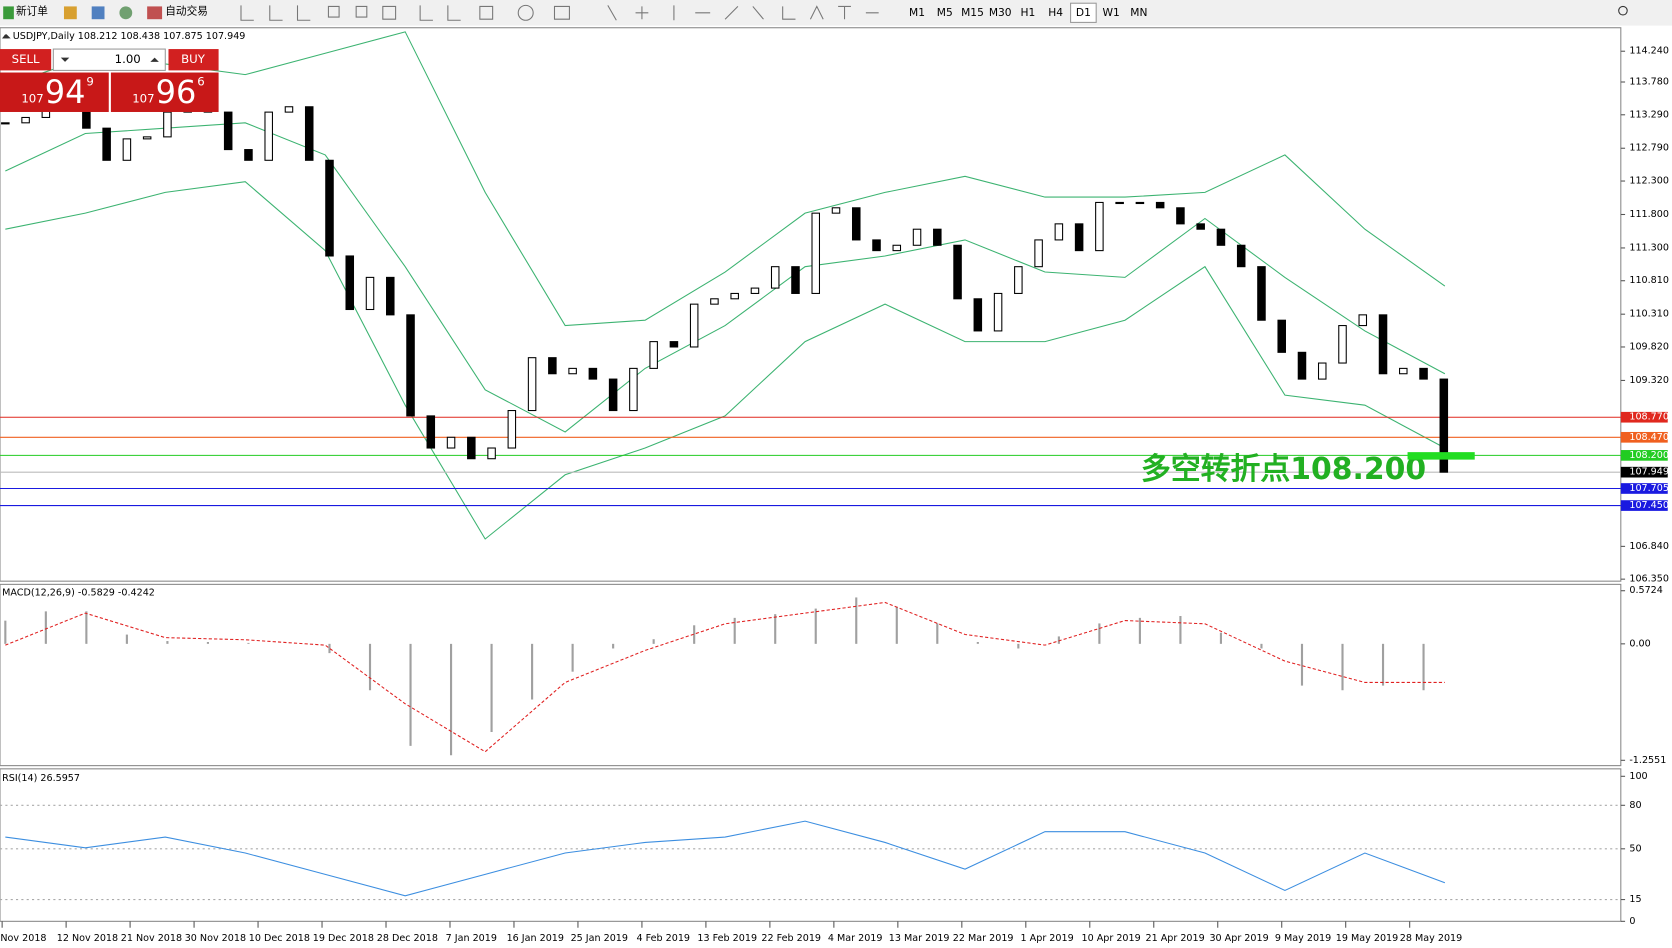 This screenshot has width=1672, height=948. I want to click on sell-button, so click(26, 60).